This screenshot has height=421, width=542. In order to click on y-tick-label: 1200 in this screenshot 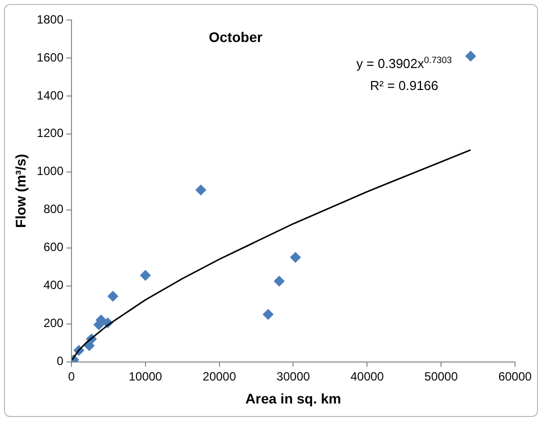, I will do `click(50, 133)`.